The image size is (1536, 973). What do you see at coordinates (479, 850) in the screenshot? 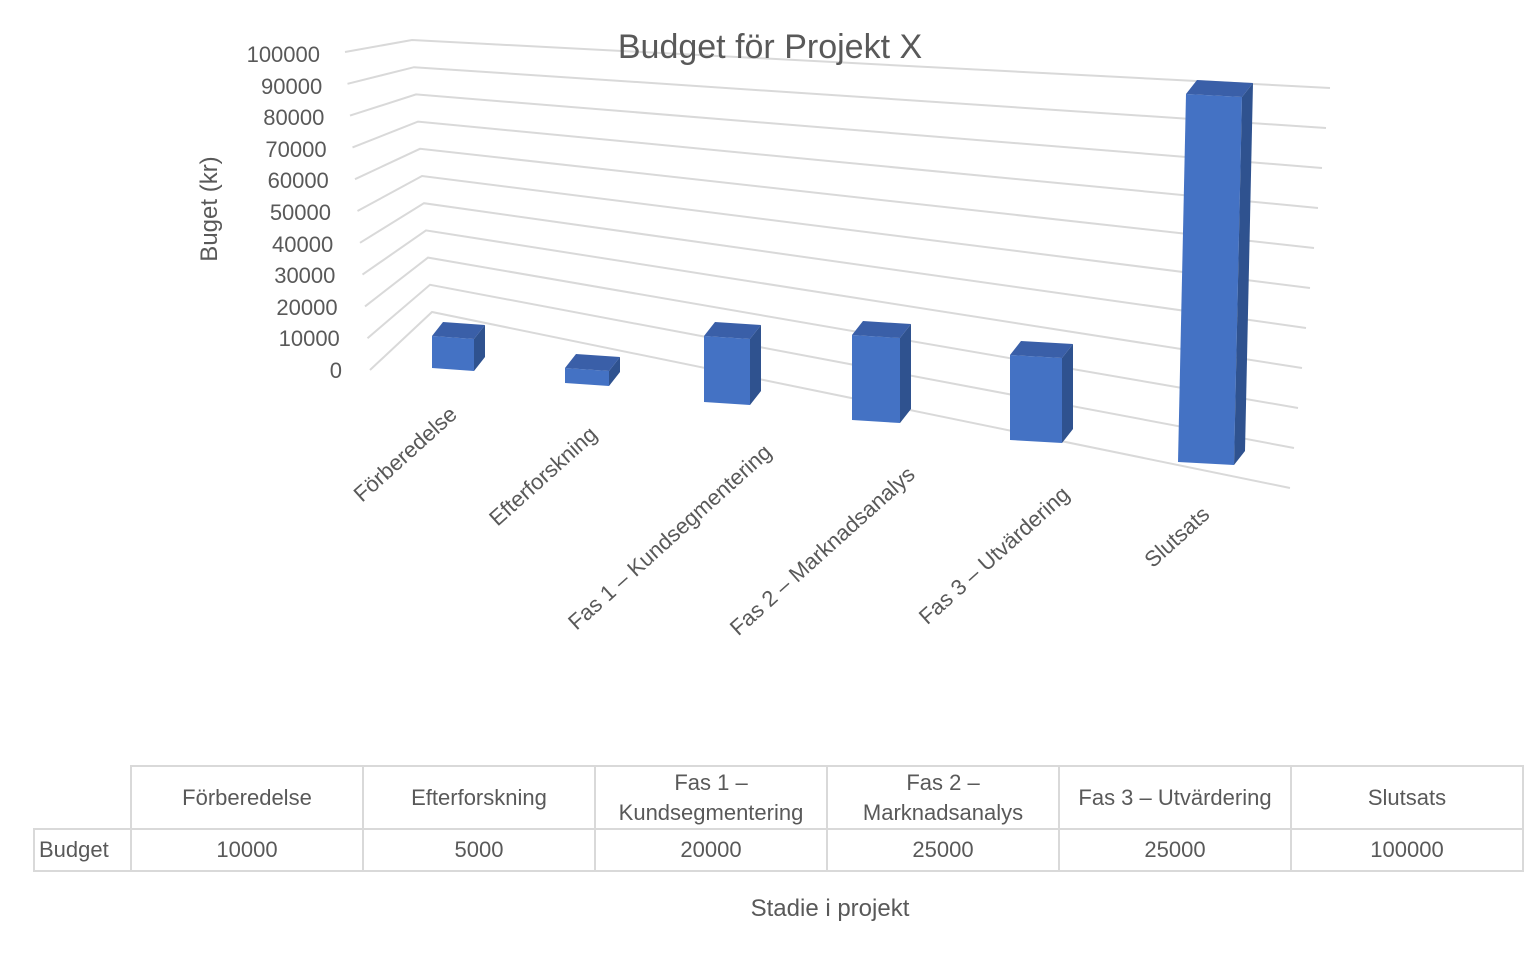
I see `data-table-cell: 5000` at bounding box center [479, 850].